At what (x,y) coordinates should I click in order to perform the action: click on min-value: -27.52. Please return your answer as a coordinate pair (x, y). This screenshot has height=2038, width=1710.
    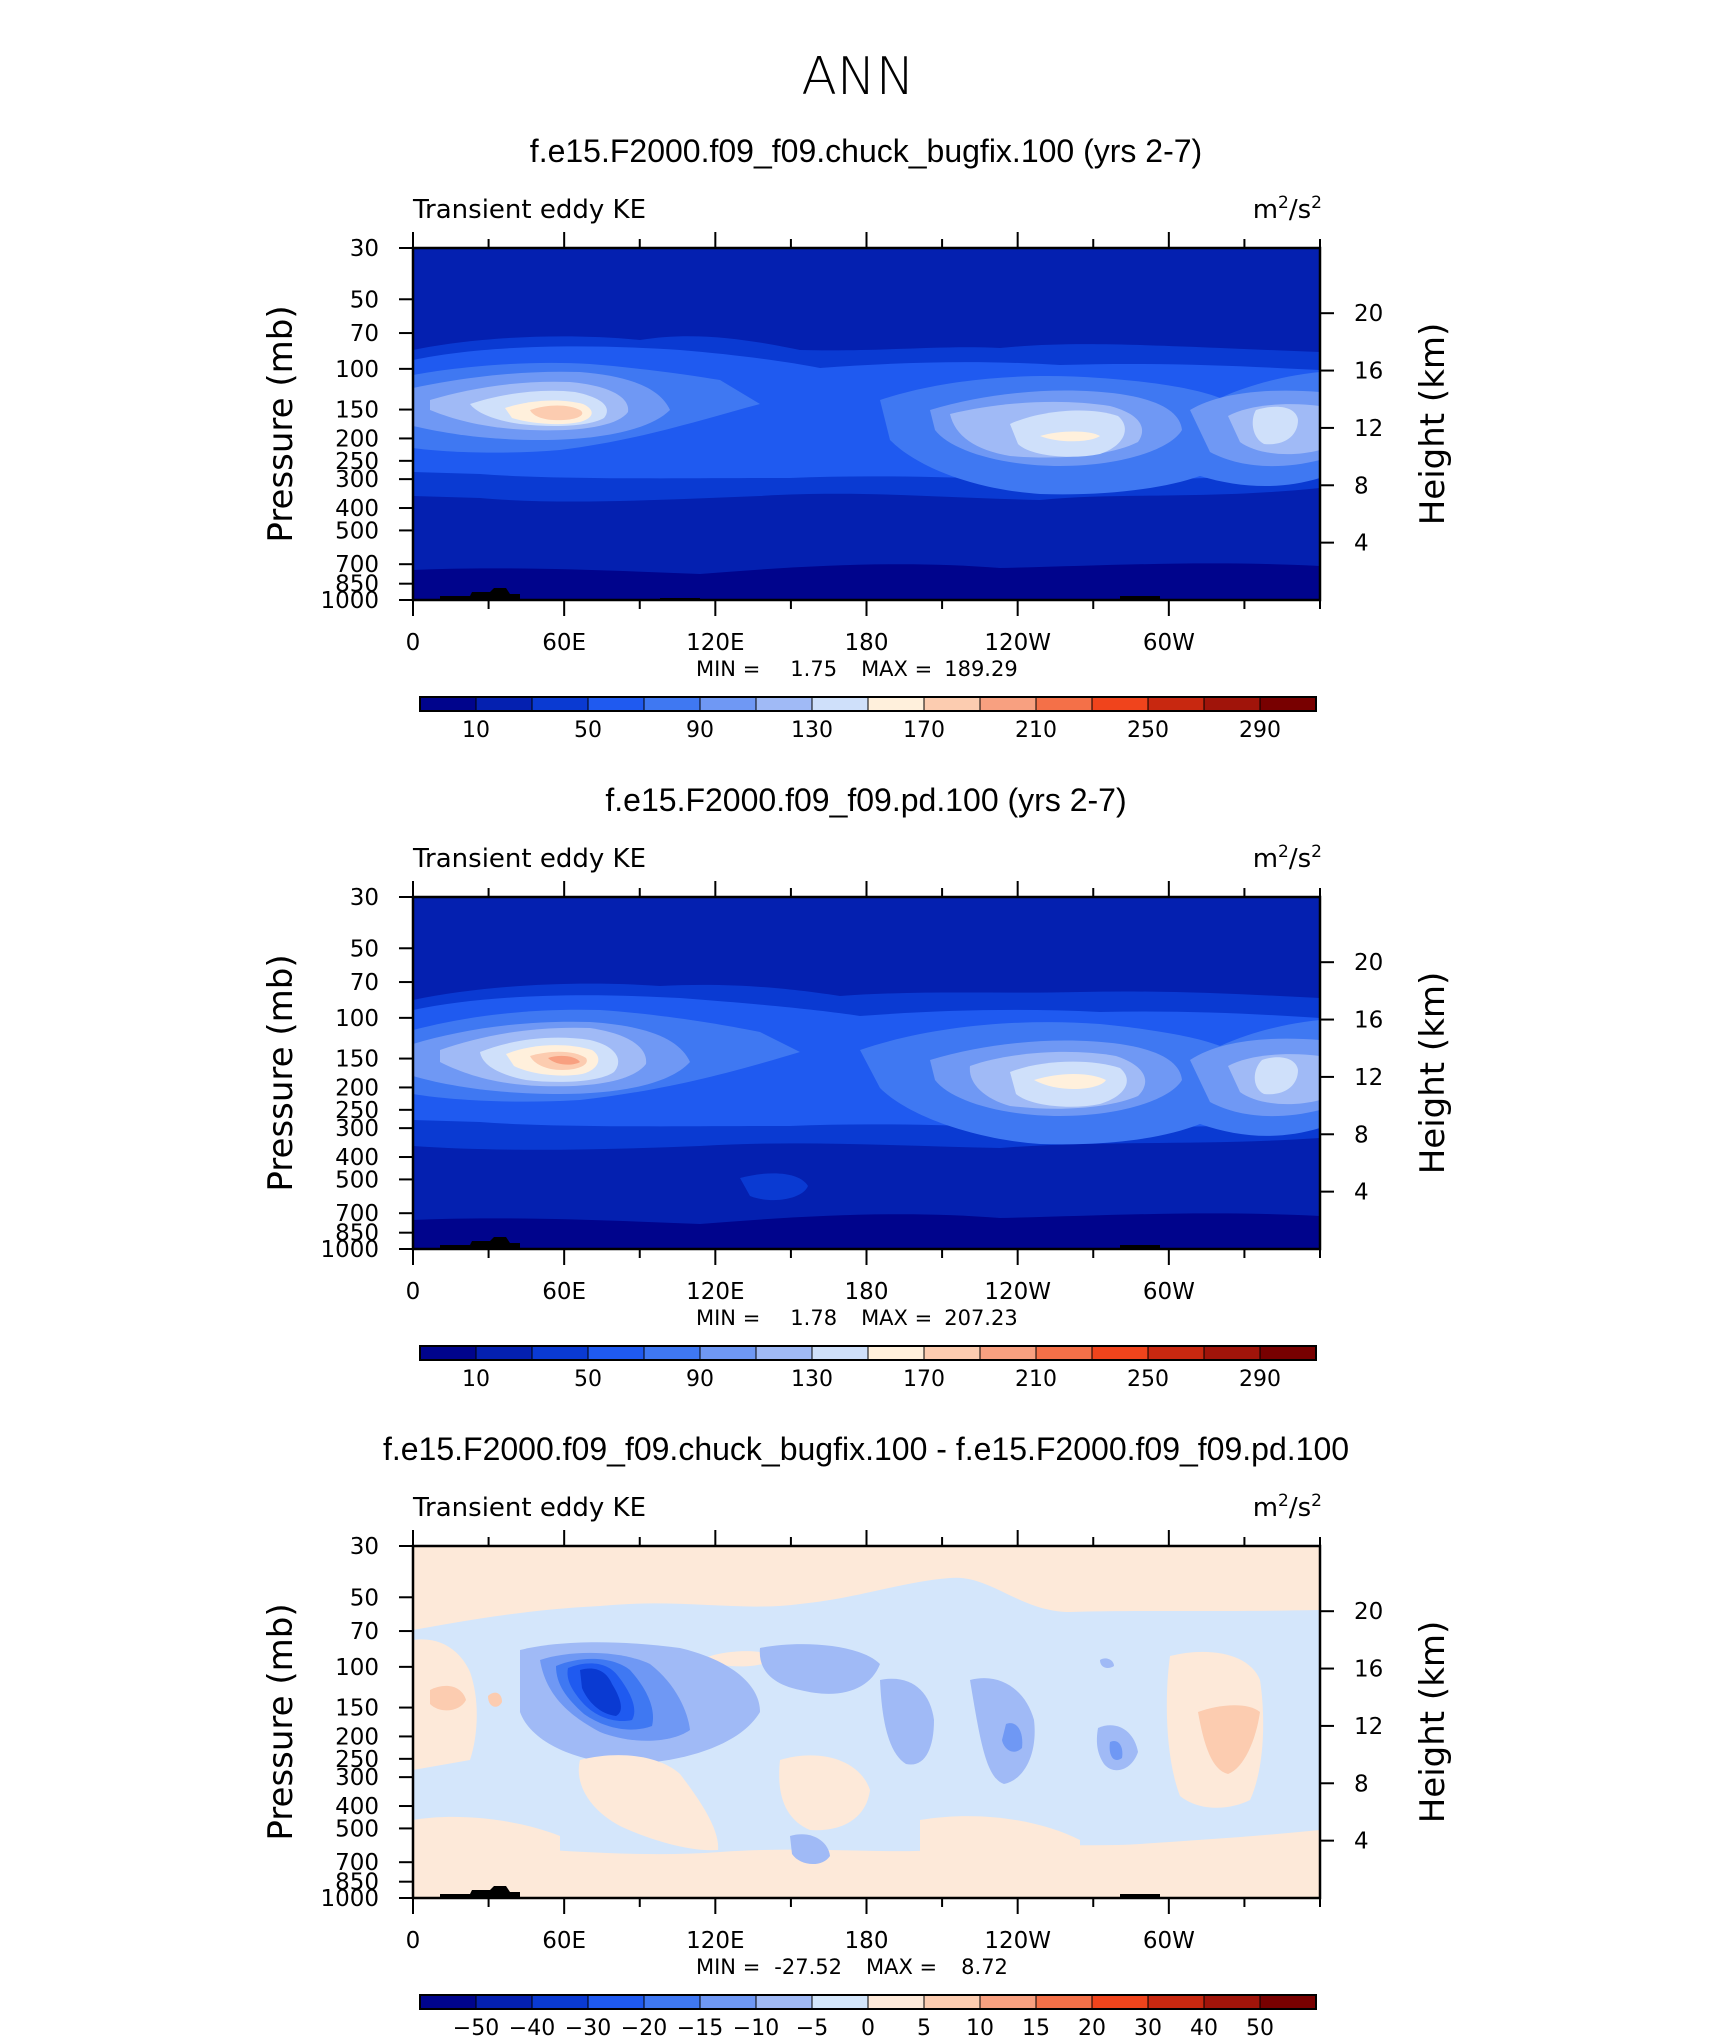
    Looking at the image, I should click on (808, 1967).